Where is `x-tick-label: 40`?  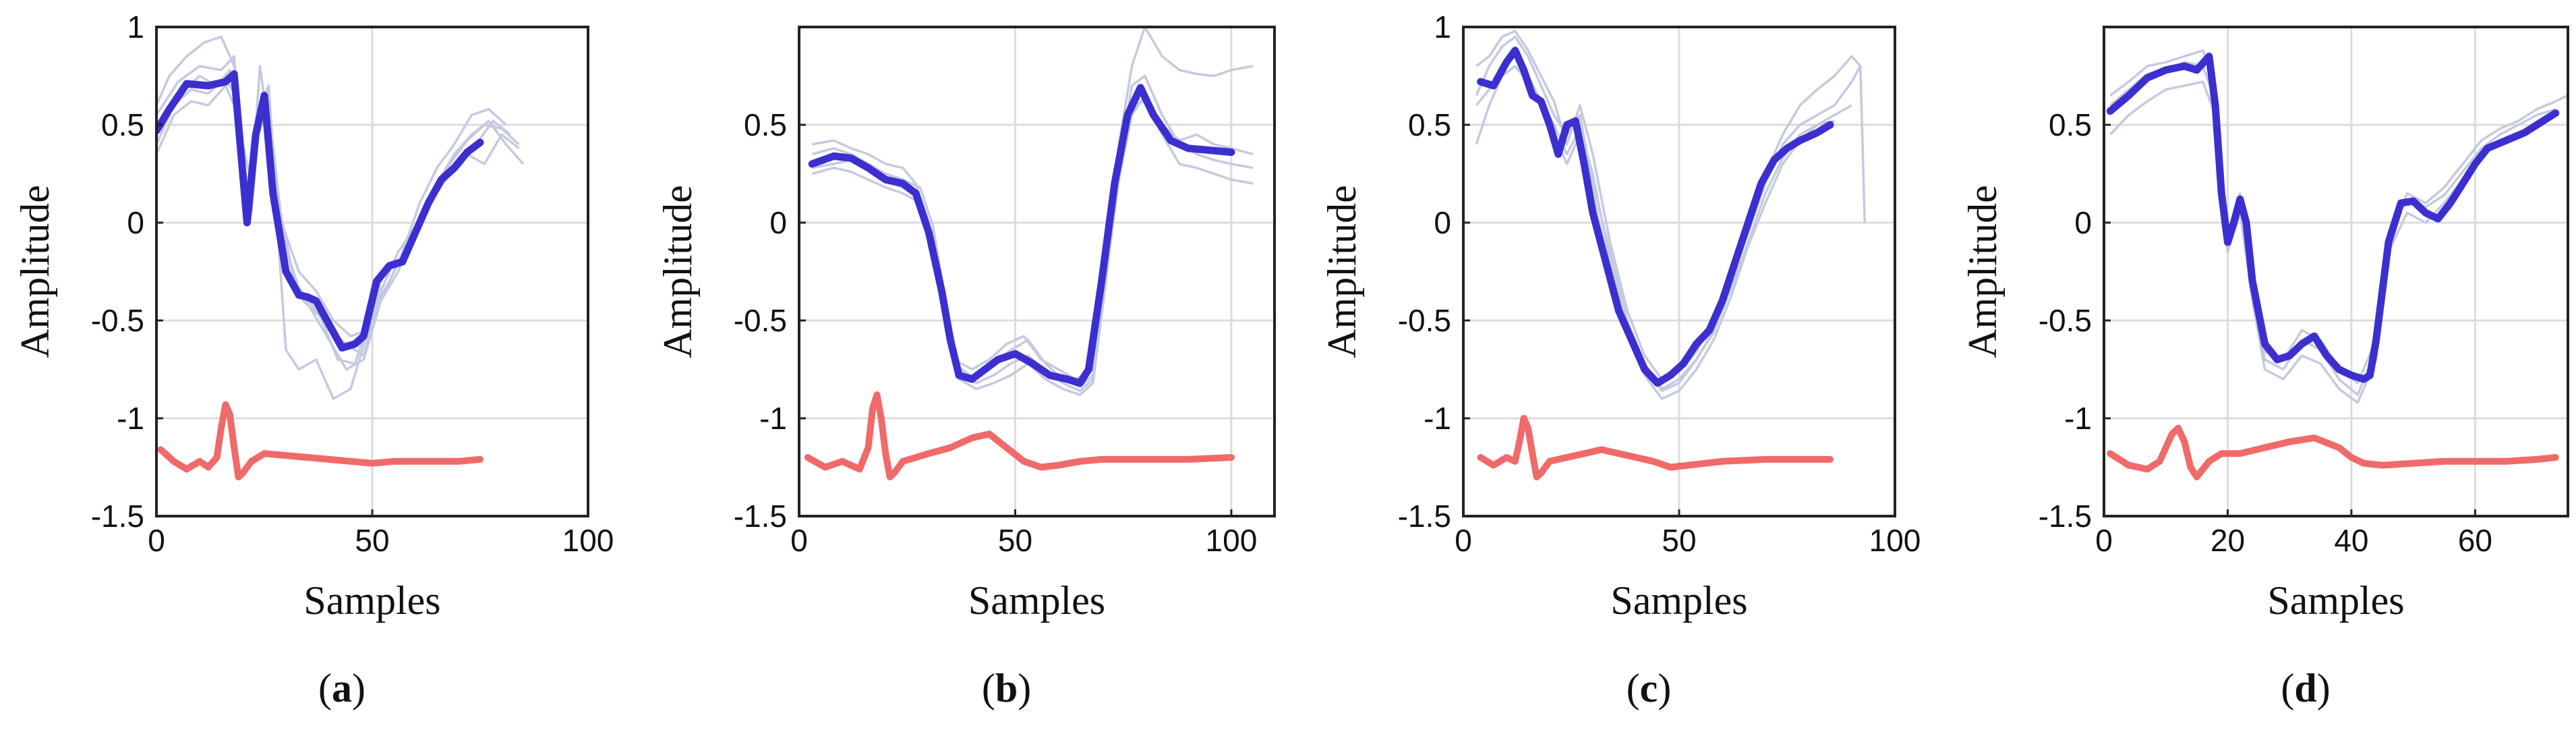 x-tick-label: 40 is located at coordinates (2351, 540).